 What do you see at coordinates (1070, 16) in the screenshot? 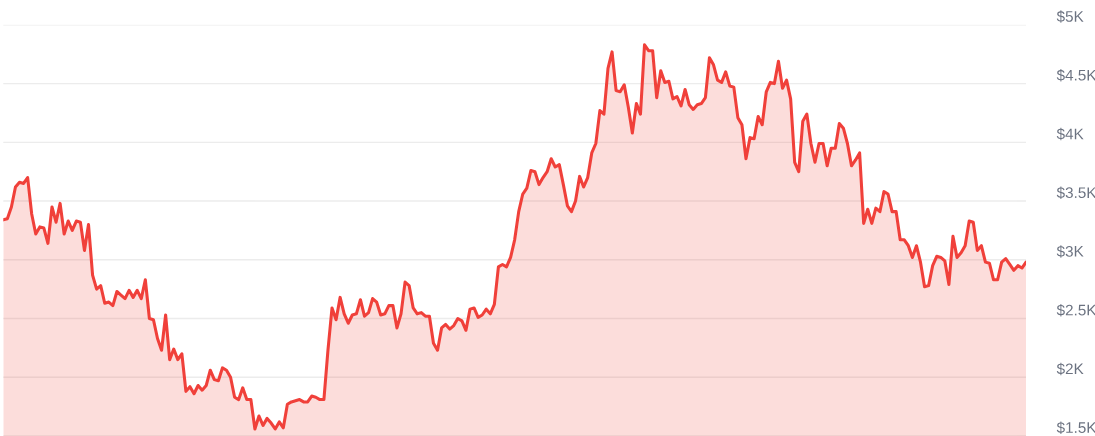
I see `y-tick-label: $5K` at bounding box center [1070, 16].